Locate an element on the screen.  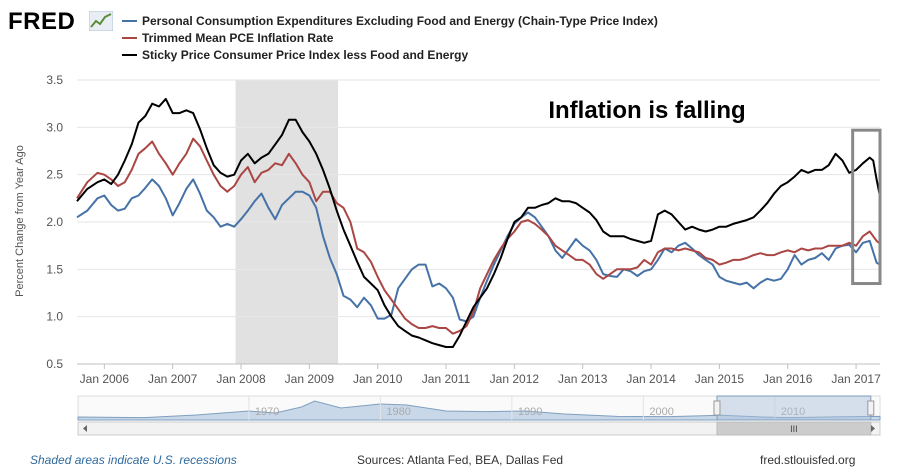
recession-note: Shaded areas indicate U.S. recessions is located at coordinates (133, 460).